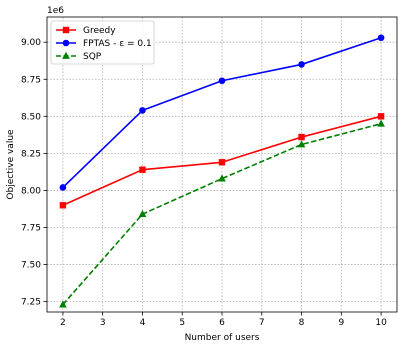  Describe the element at coordinates (262, 323) in the screenshot. I see `x-tick-label: 7` at that location.